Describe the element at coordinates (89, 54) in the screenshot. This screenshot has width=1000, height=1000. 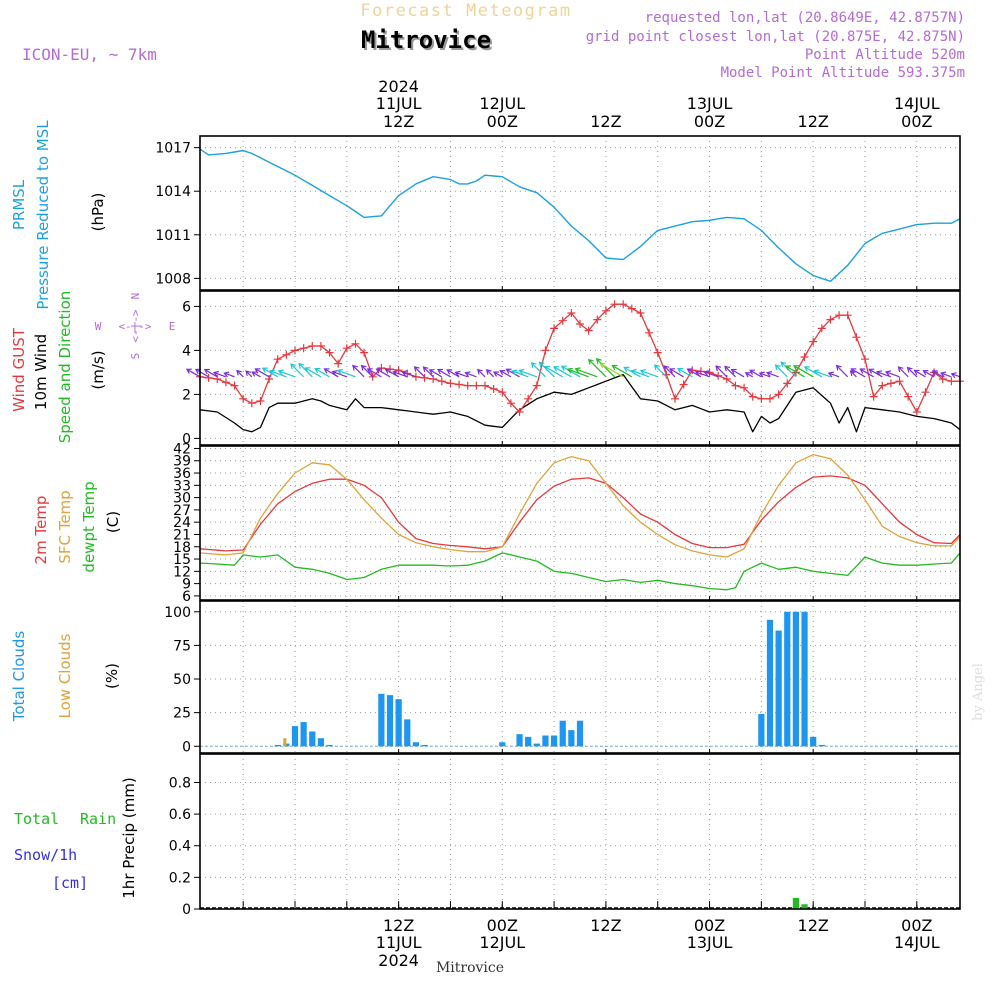
I see `model-label: ICON-EU, ~ 7km` at that location.